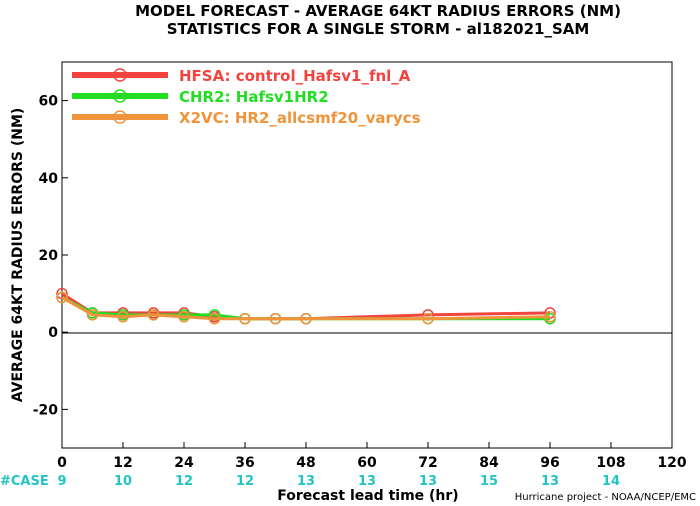  What do you see at coordinates (123, 481) in the screenshot?
I see `case-count: 10` at bounding box center [123, 481].